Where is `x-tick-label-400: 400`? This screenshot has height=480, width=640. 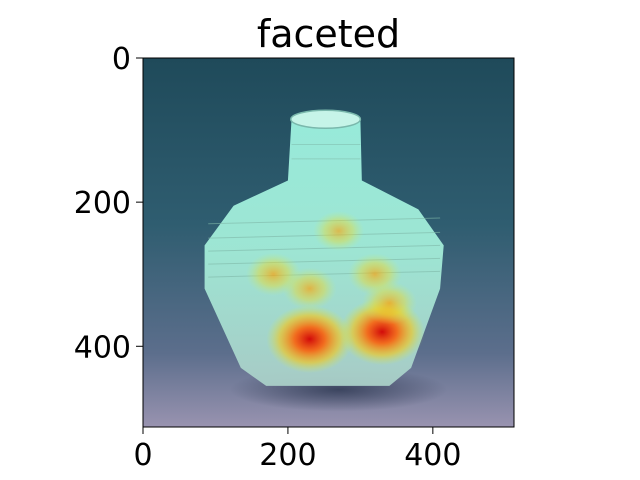
x-tick-label-400: 400 is located at coordinates (432, 455).